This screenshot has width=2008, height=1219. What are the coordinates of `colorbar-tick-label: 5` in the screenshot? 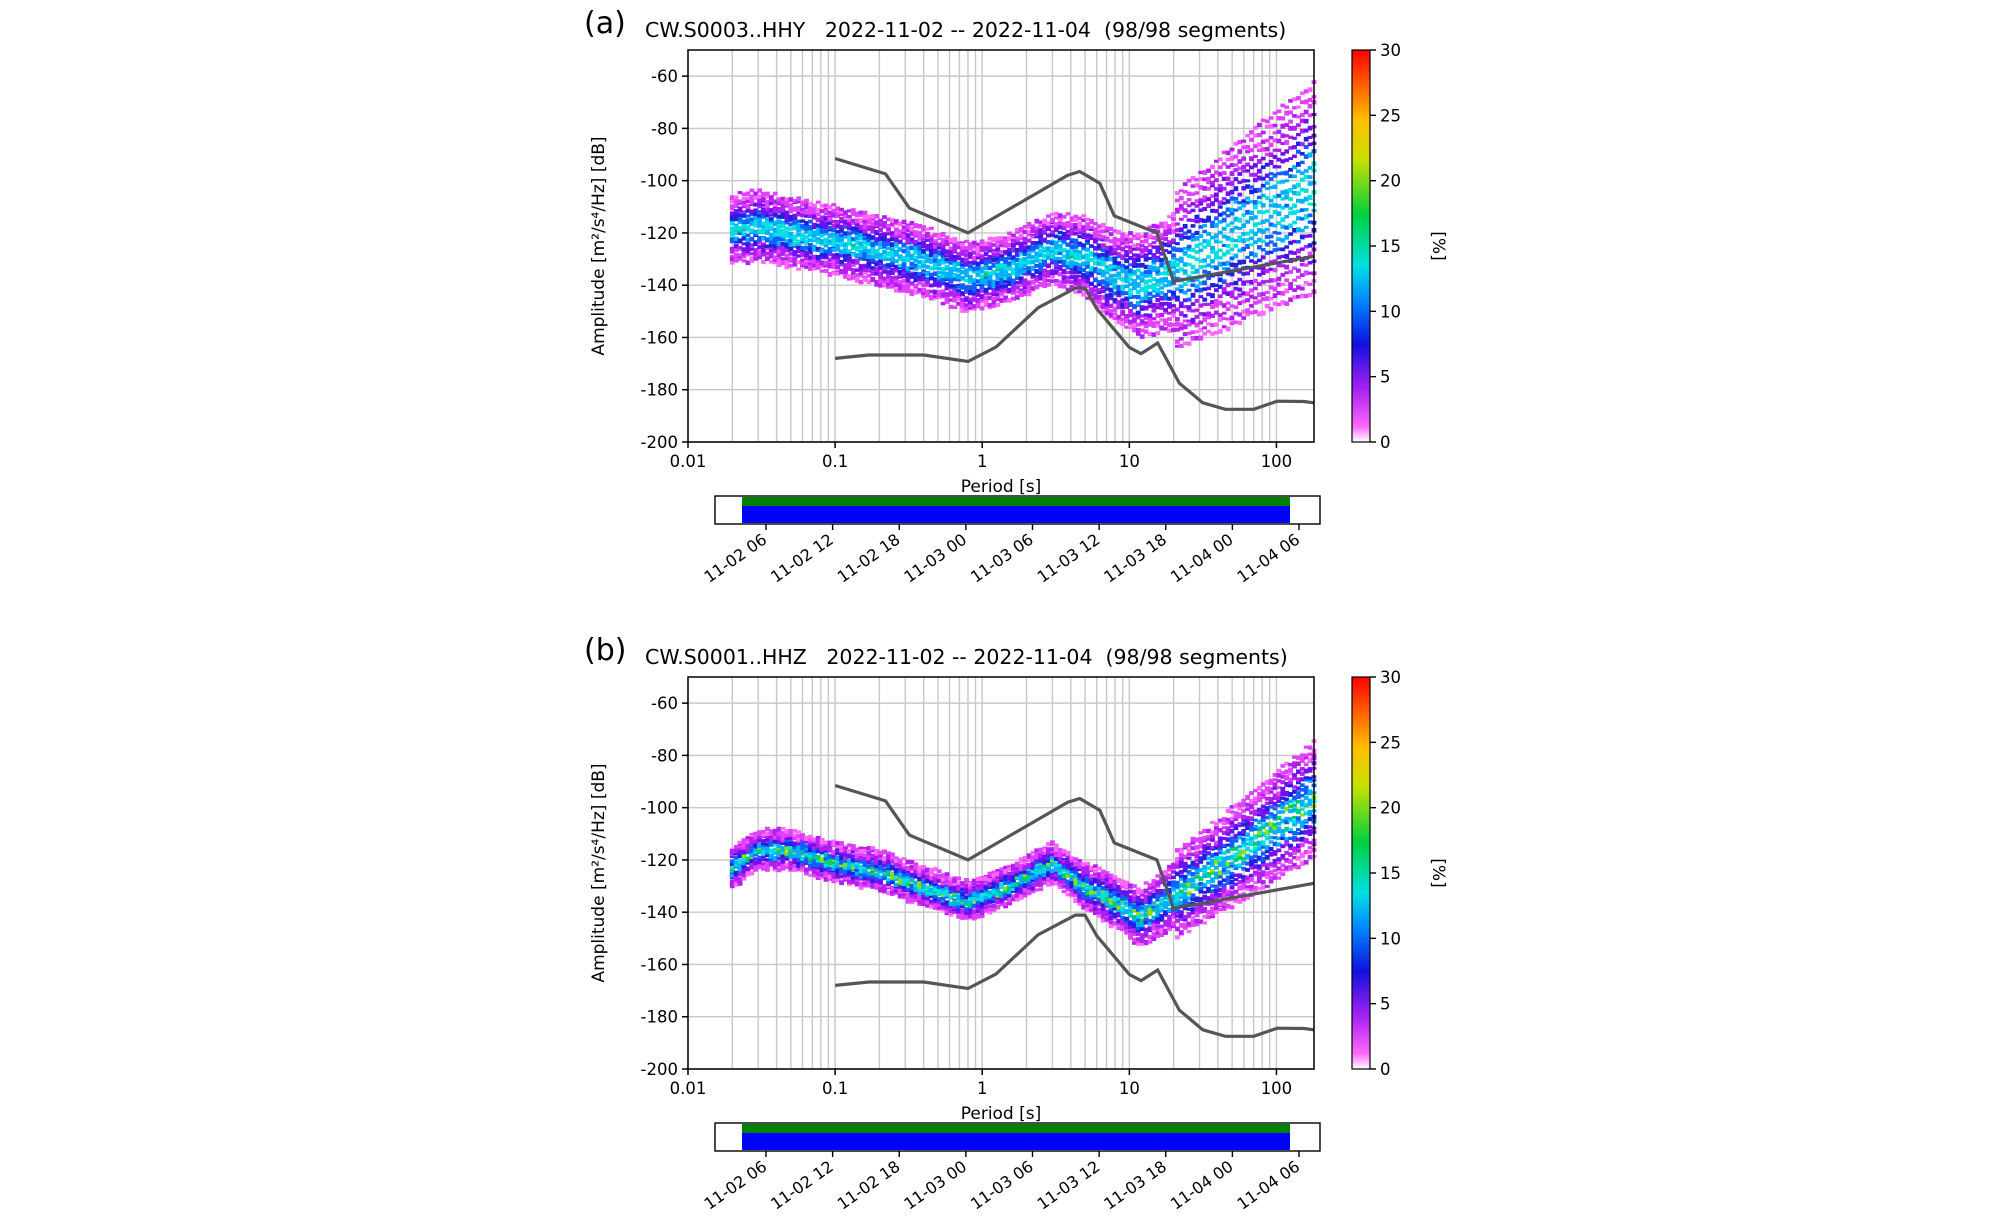 It's located at (1385, 377).